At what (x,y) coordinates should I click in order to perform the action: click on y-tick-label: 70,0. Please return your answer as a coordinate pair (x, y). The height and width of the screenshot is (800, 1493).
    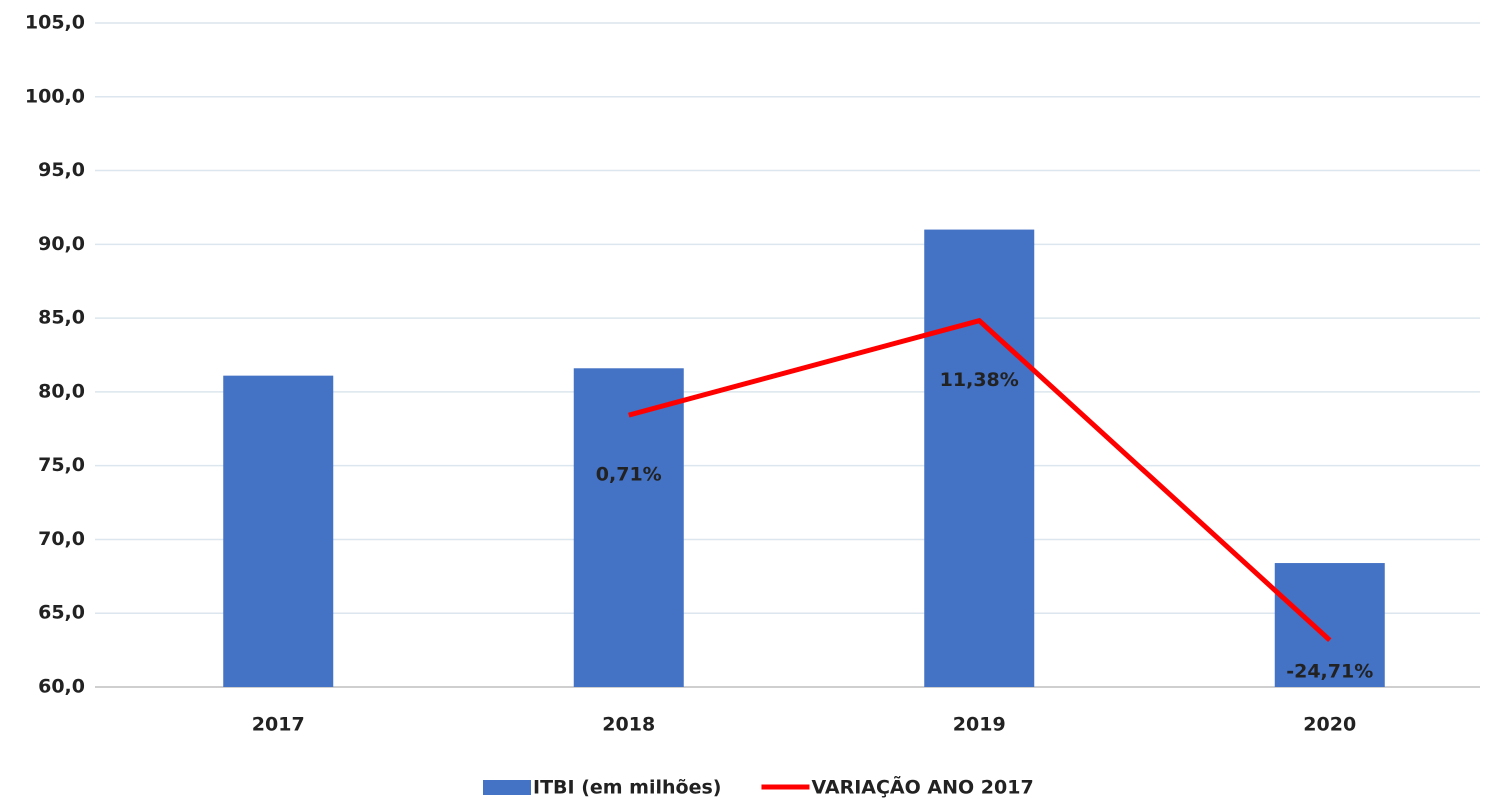
    Looking at the image, I should click on (61, 539).